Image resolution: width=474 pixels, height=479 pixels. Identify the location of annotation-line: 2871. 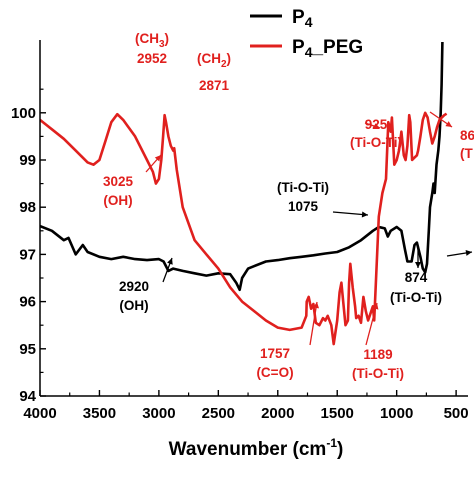
(214, 85).